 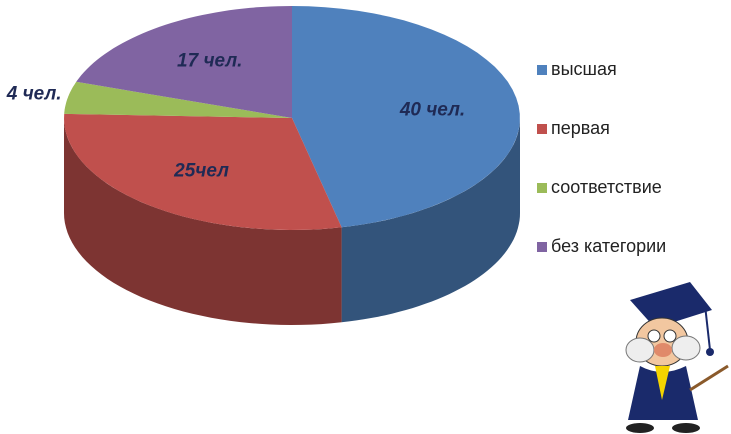 What do you see at coordinates (584, 69) in the screenshot?
I see `legend-label: высшая` at bounding box center [584, 69].